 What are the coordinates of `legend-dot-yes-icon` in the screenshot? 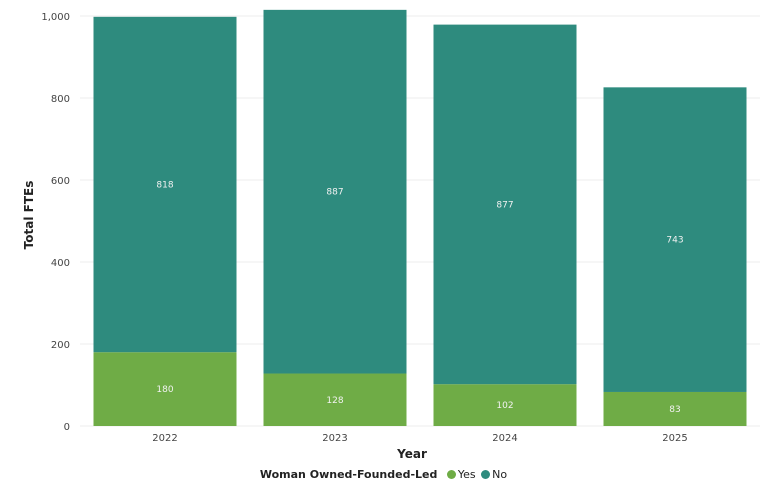 It's located at (451, 474).